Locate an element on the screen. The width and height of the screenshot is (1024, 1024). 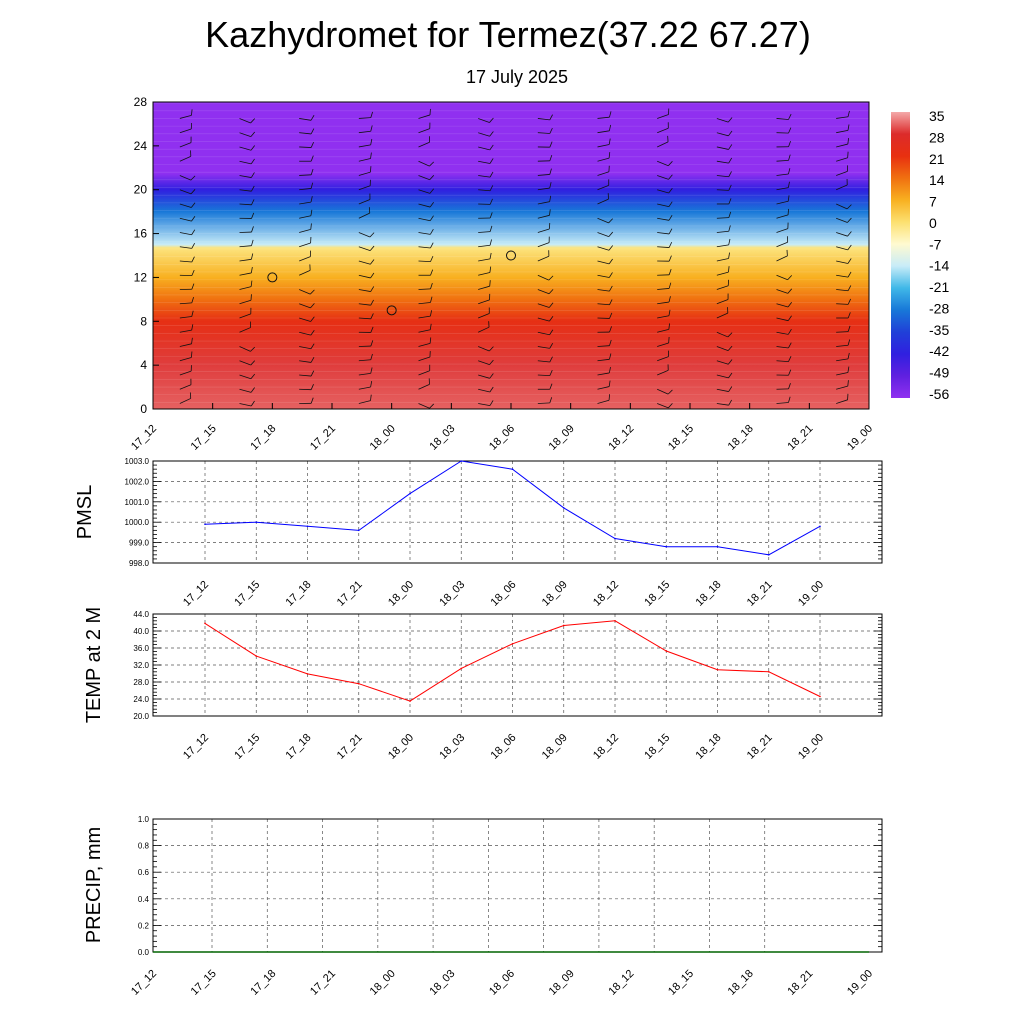
x-tick-label: 19_00 is located at coordinates (860, 438).